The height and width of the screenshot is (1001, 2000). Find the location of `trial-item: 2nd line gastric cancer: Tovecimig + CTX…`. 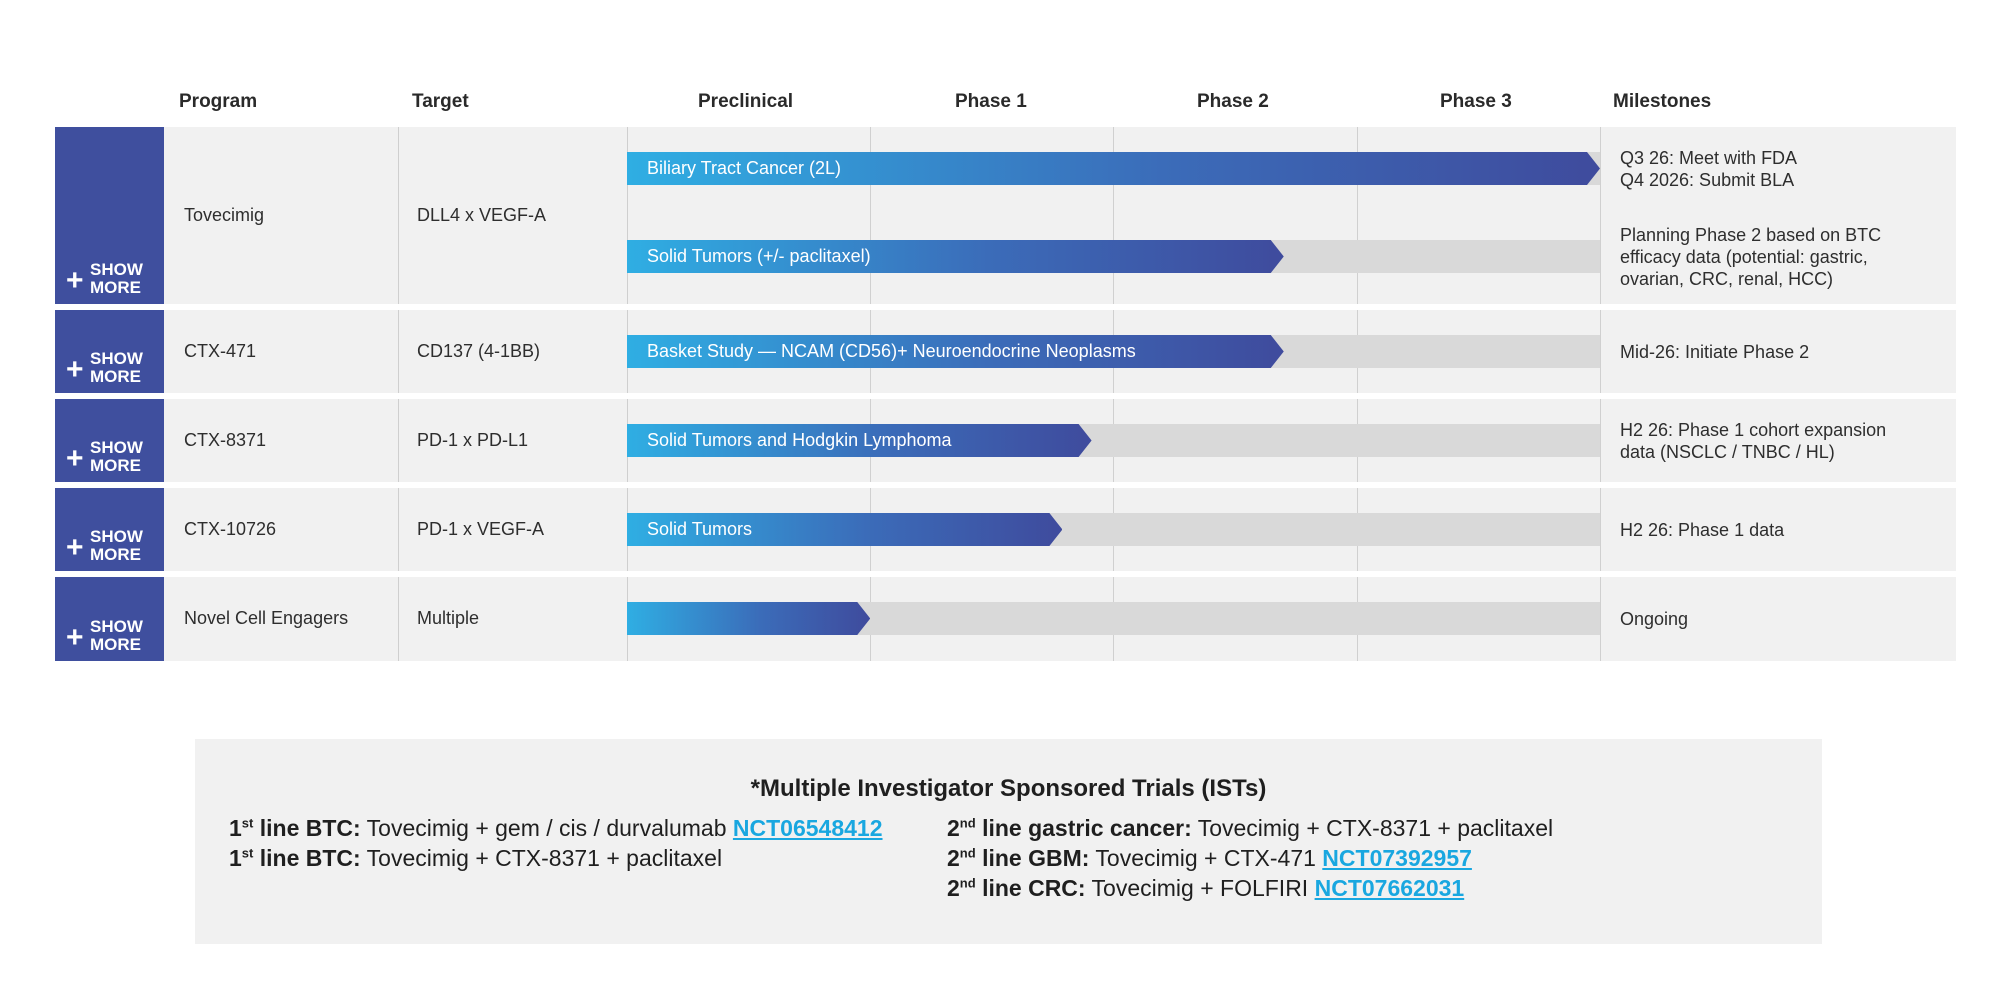

trial-item: 2nd line gastric cancer: Tovecimig + CTX… is located at coordinates (1250, 828).